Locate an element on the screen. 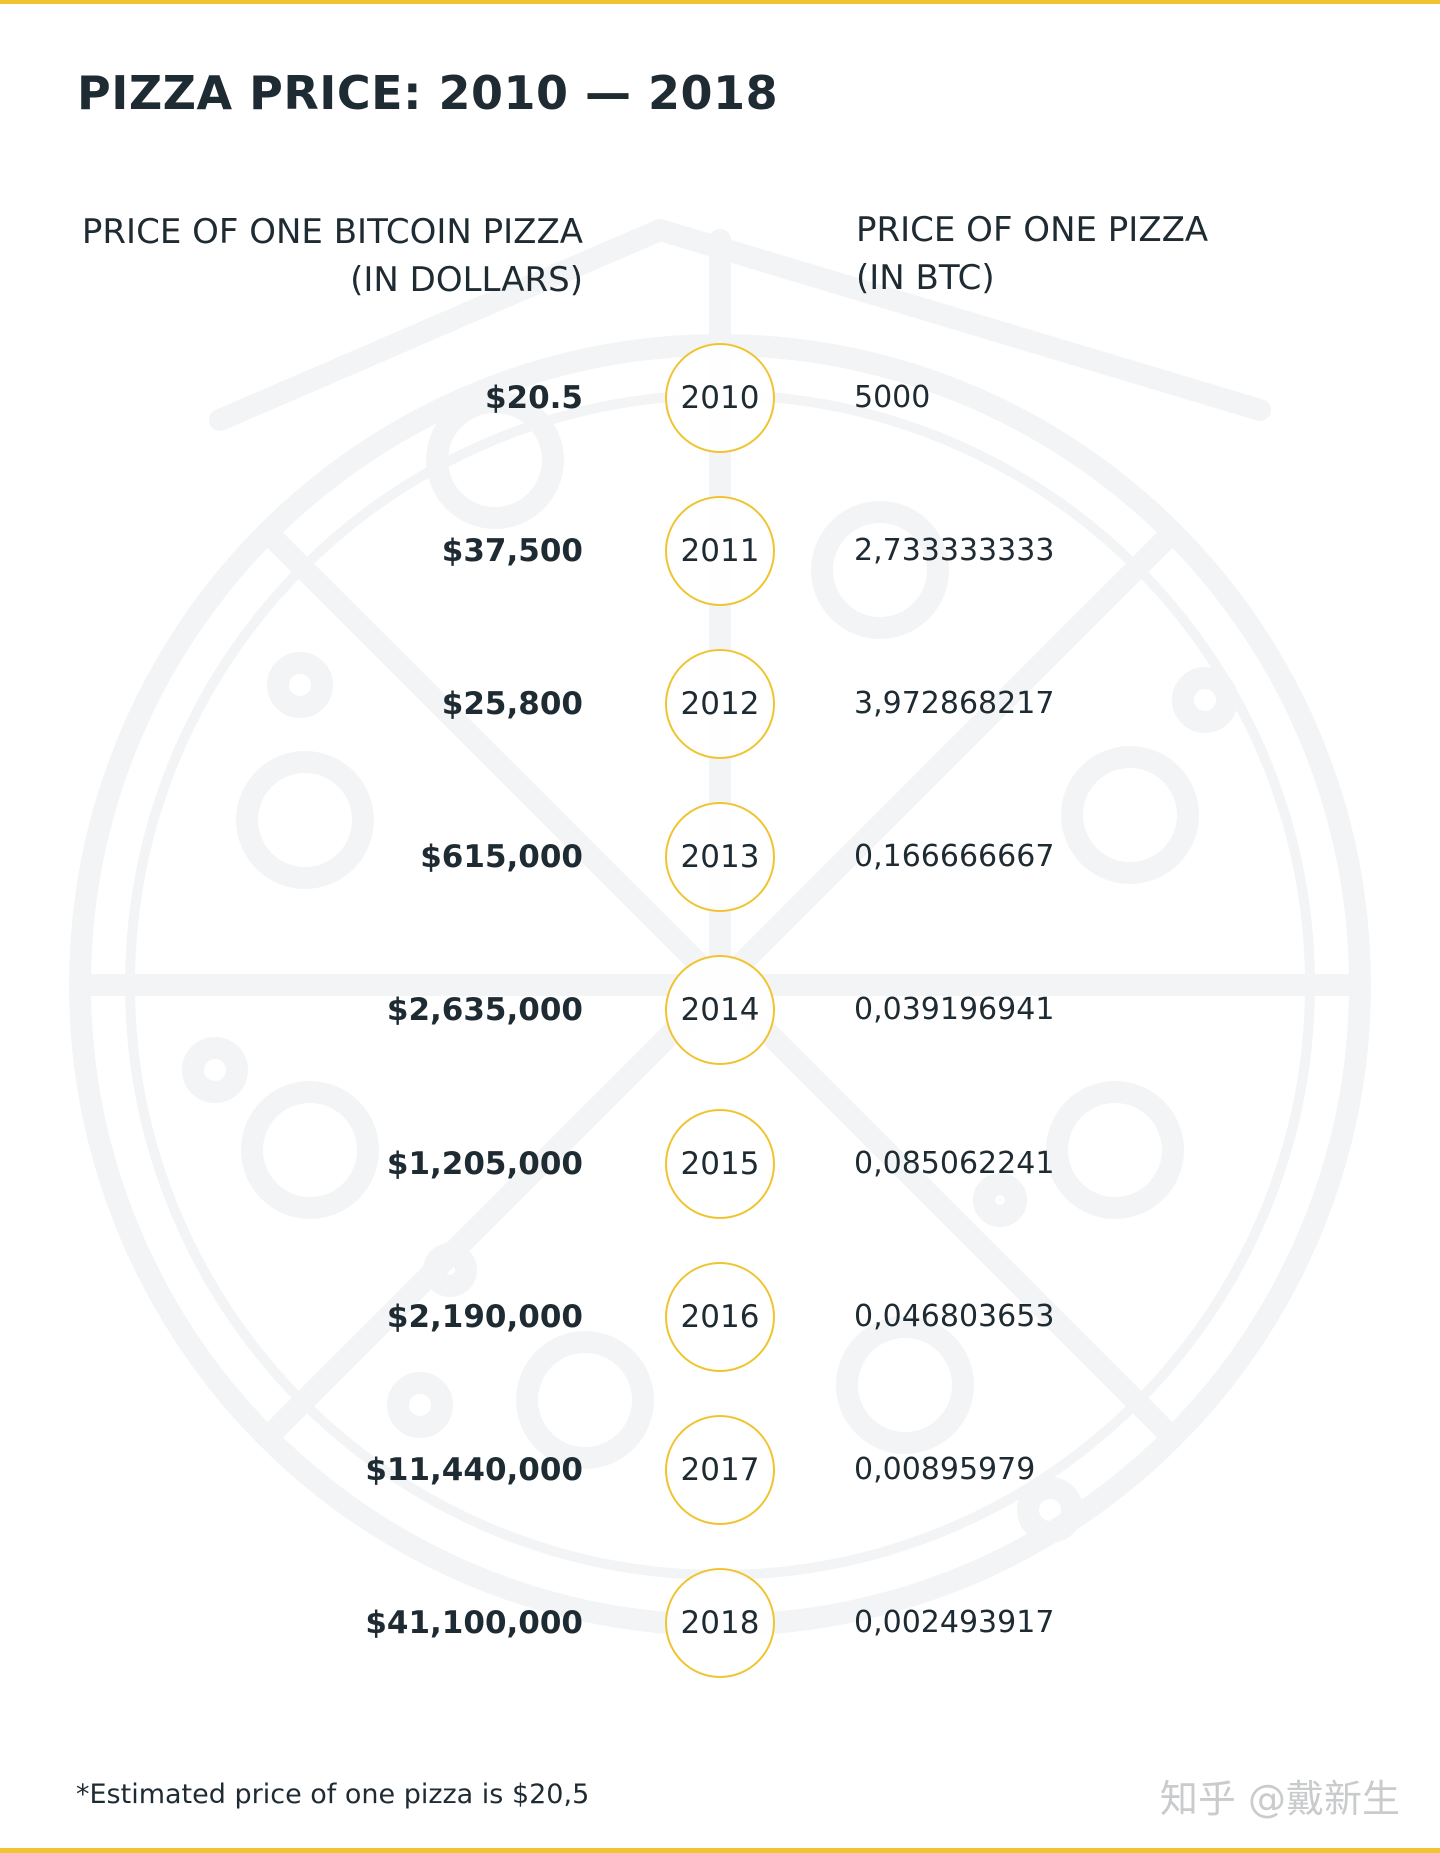 The width and height of the screenshot is (1440, 1853). page-title: PIZZA PRICE: 2010 — 2018 is located at coordinates (428, 93).